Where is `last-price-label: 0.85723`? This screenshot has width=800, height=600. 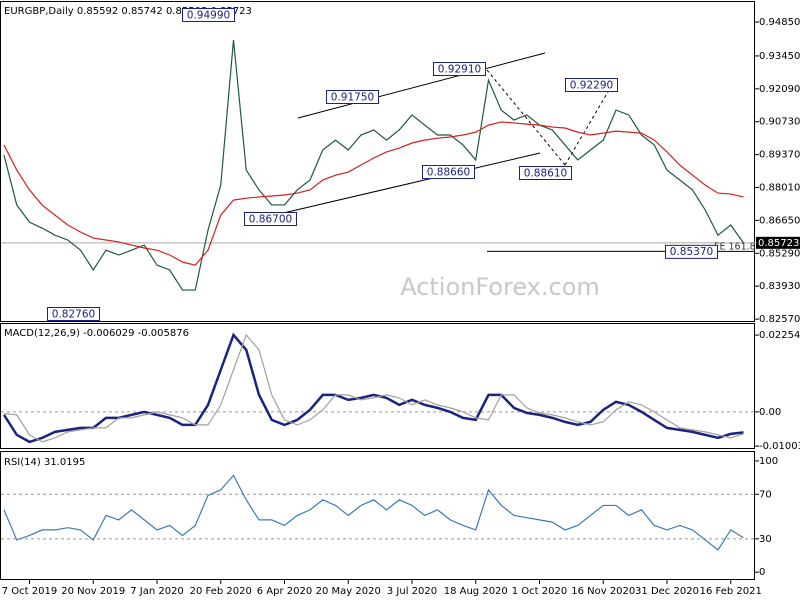 last-price-label: 0.85723 is located at coordinates (778, 243).